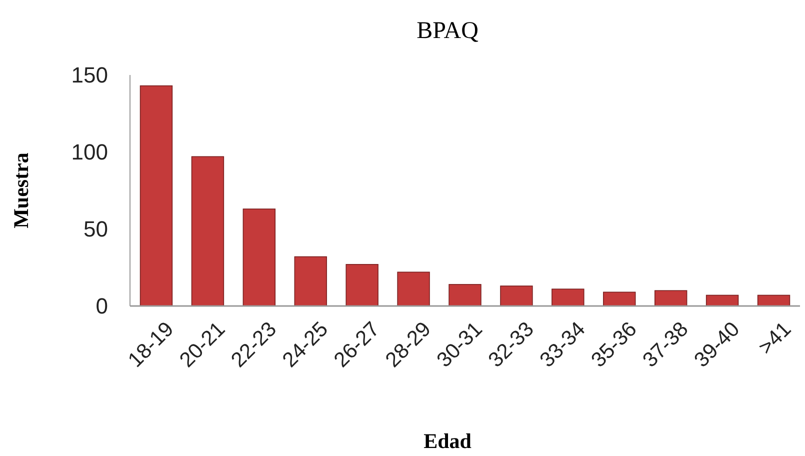 This screenshot has height=456, width=805. I want to click on x-axis-title: Edad, so click(448, 441).